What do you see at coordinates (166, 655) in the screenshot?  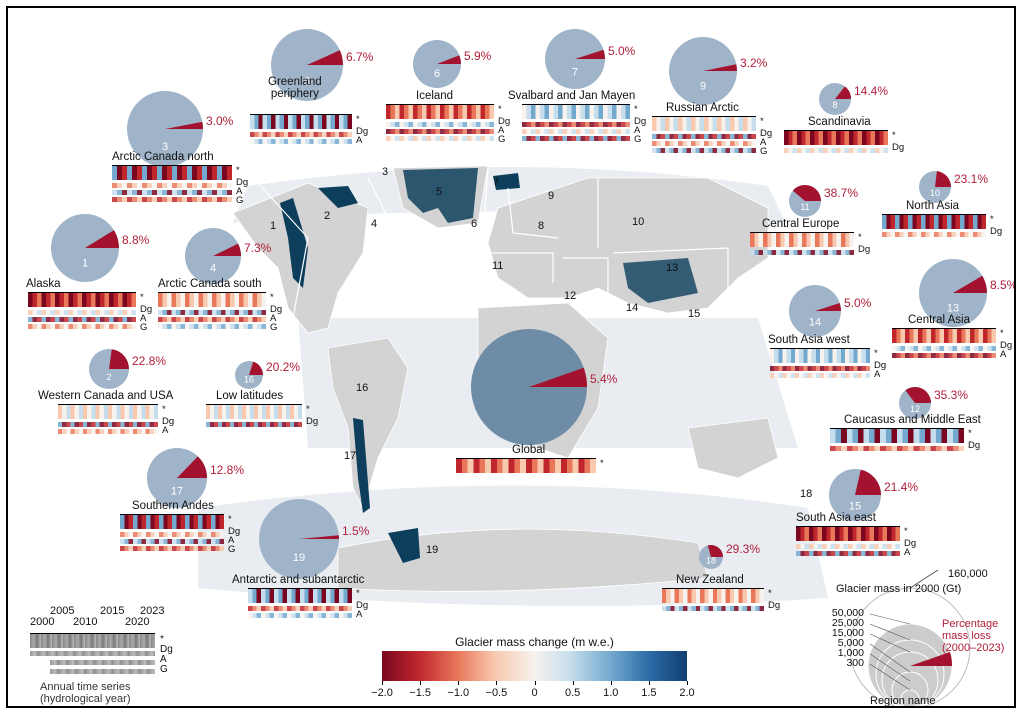 I see `ts-row-labels: * Dg A G` at bounding box center [166, 655].